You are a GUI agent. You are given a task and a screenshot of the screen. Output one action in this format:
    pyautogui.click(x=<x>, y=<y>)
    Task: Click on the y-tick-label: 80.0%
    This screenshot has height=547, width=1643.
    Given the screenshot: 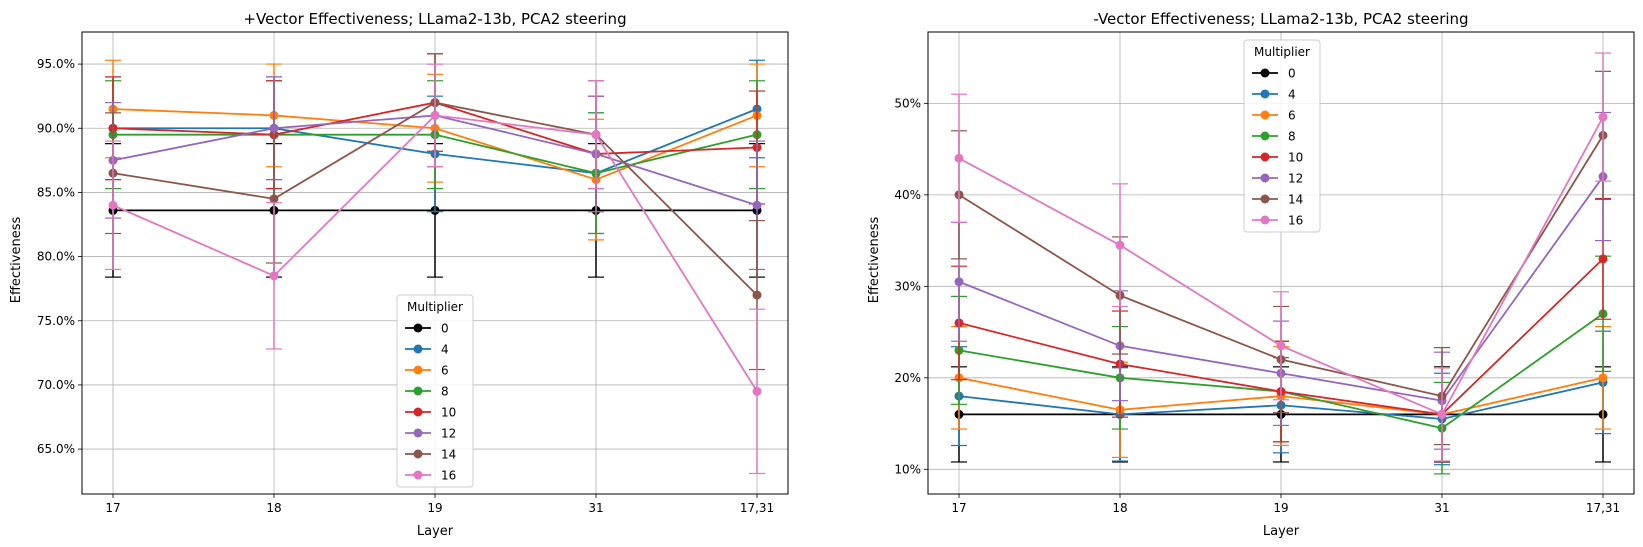 What is the action you would take?
    pyautogui.click(x=56, y=257)
    